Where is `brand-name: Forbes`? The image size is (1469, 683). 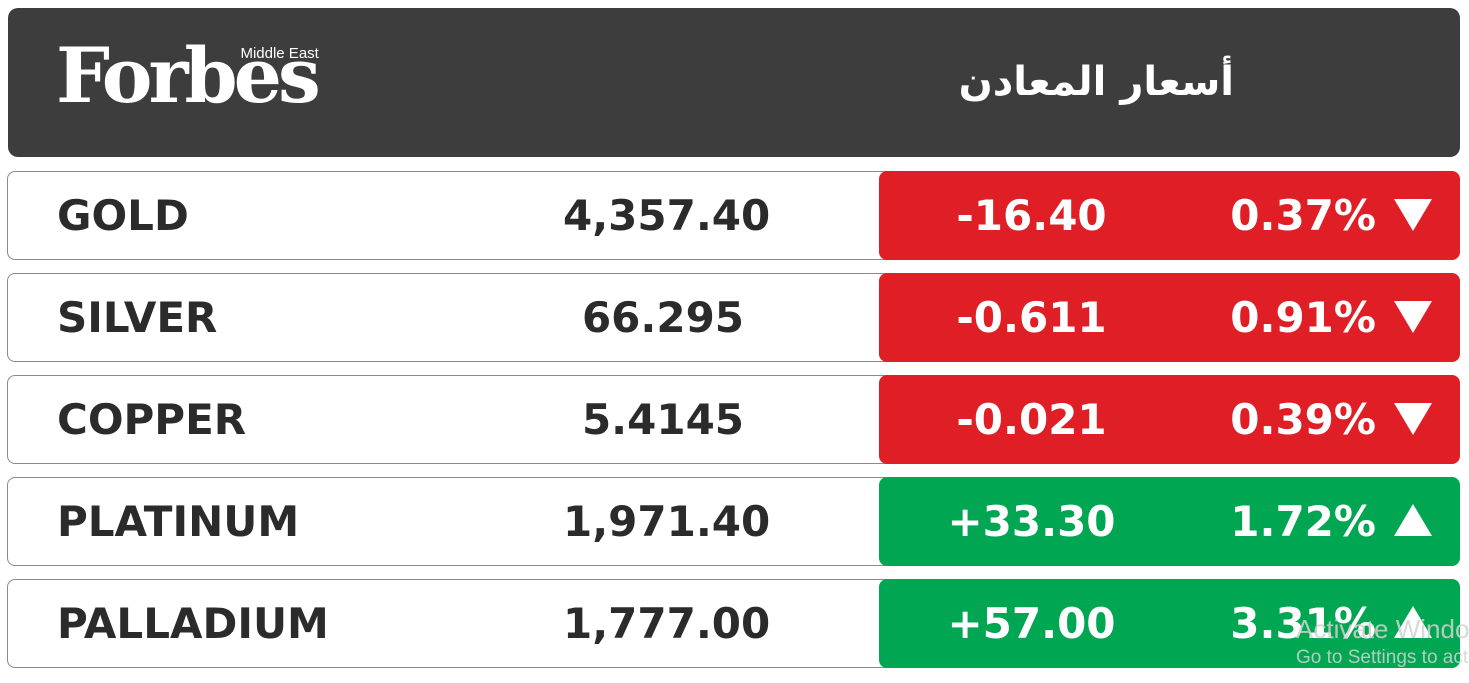 brand-name: Forbes is located at coordinates (188, 75).